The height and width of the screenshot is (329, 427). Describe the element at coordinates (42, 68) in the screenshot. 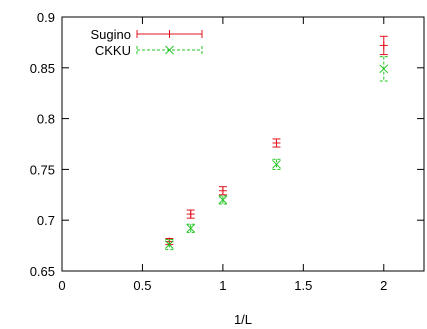

I see `y-tick-label: 0.85` at that location.